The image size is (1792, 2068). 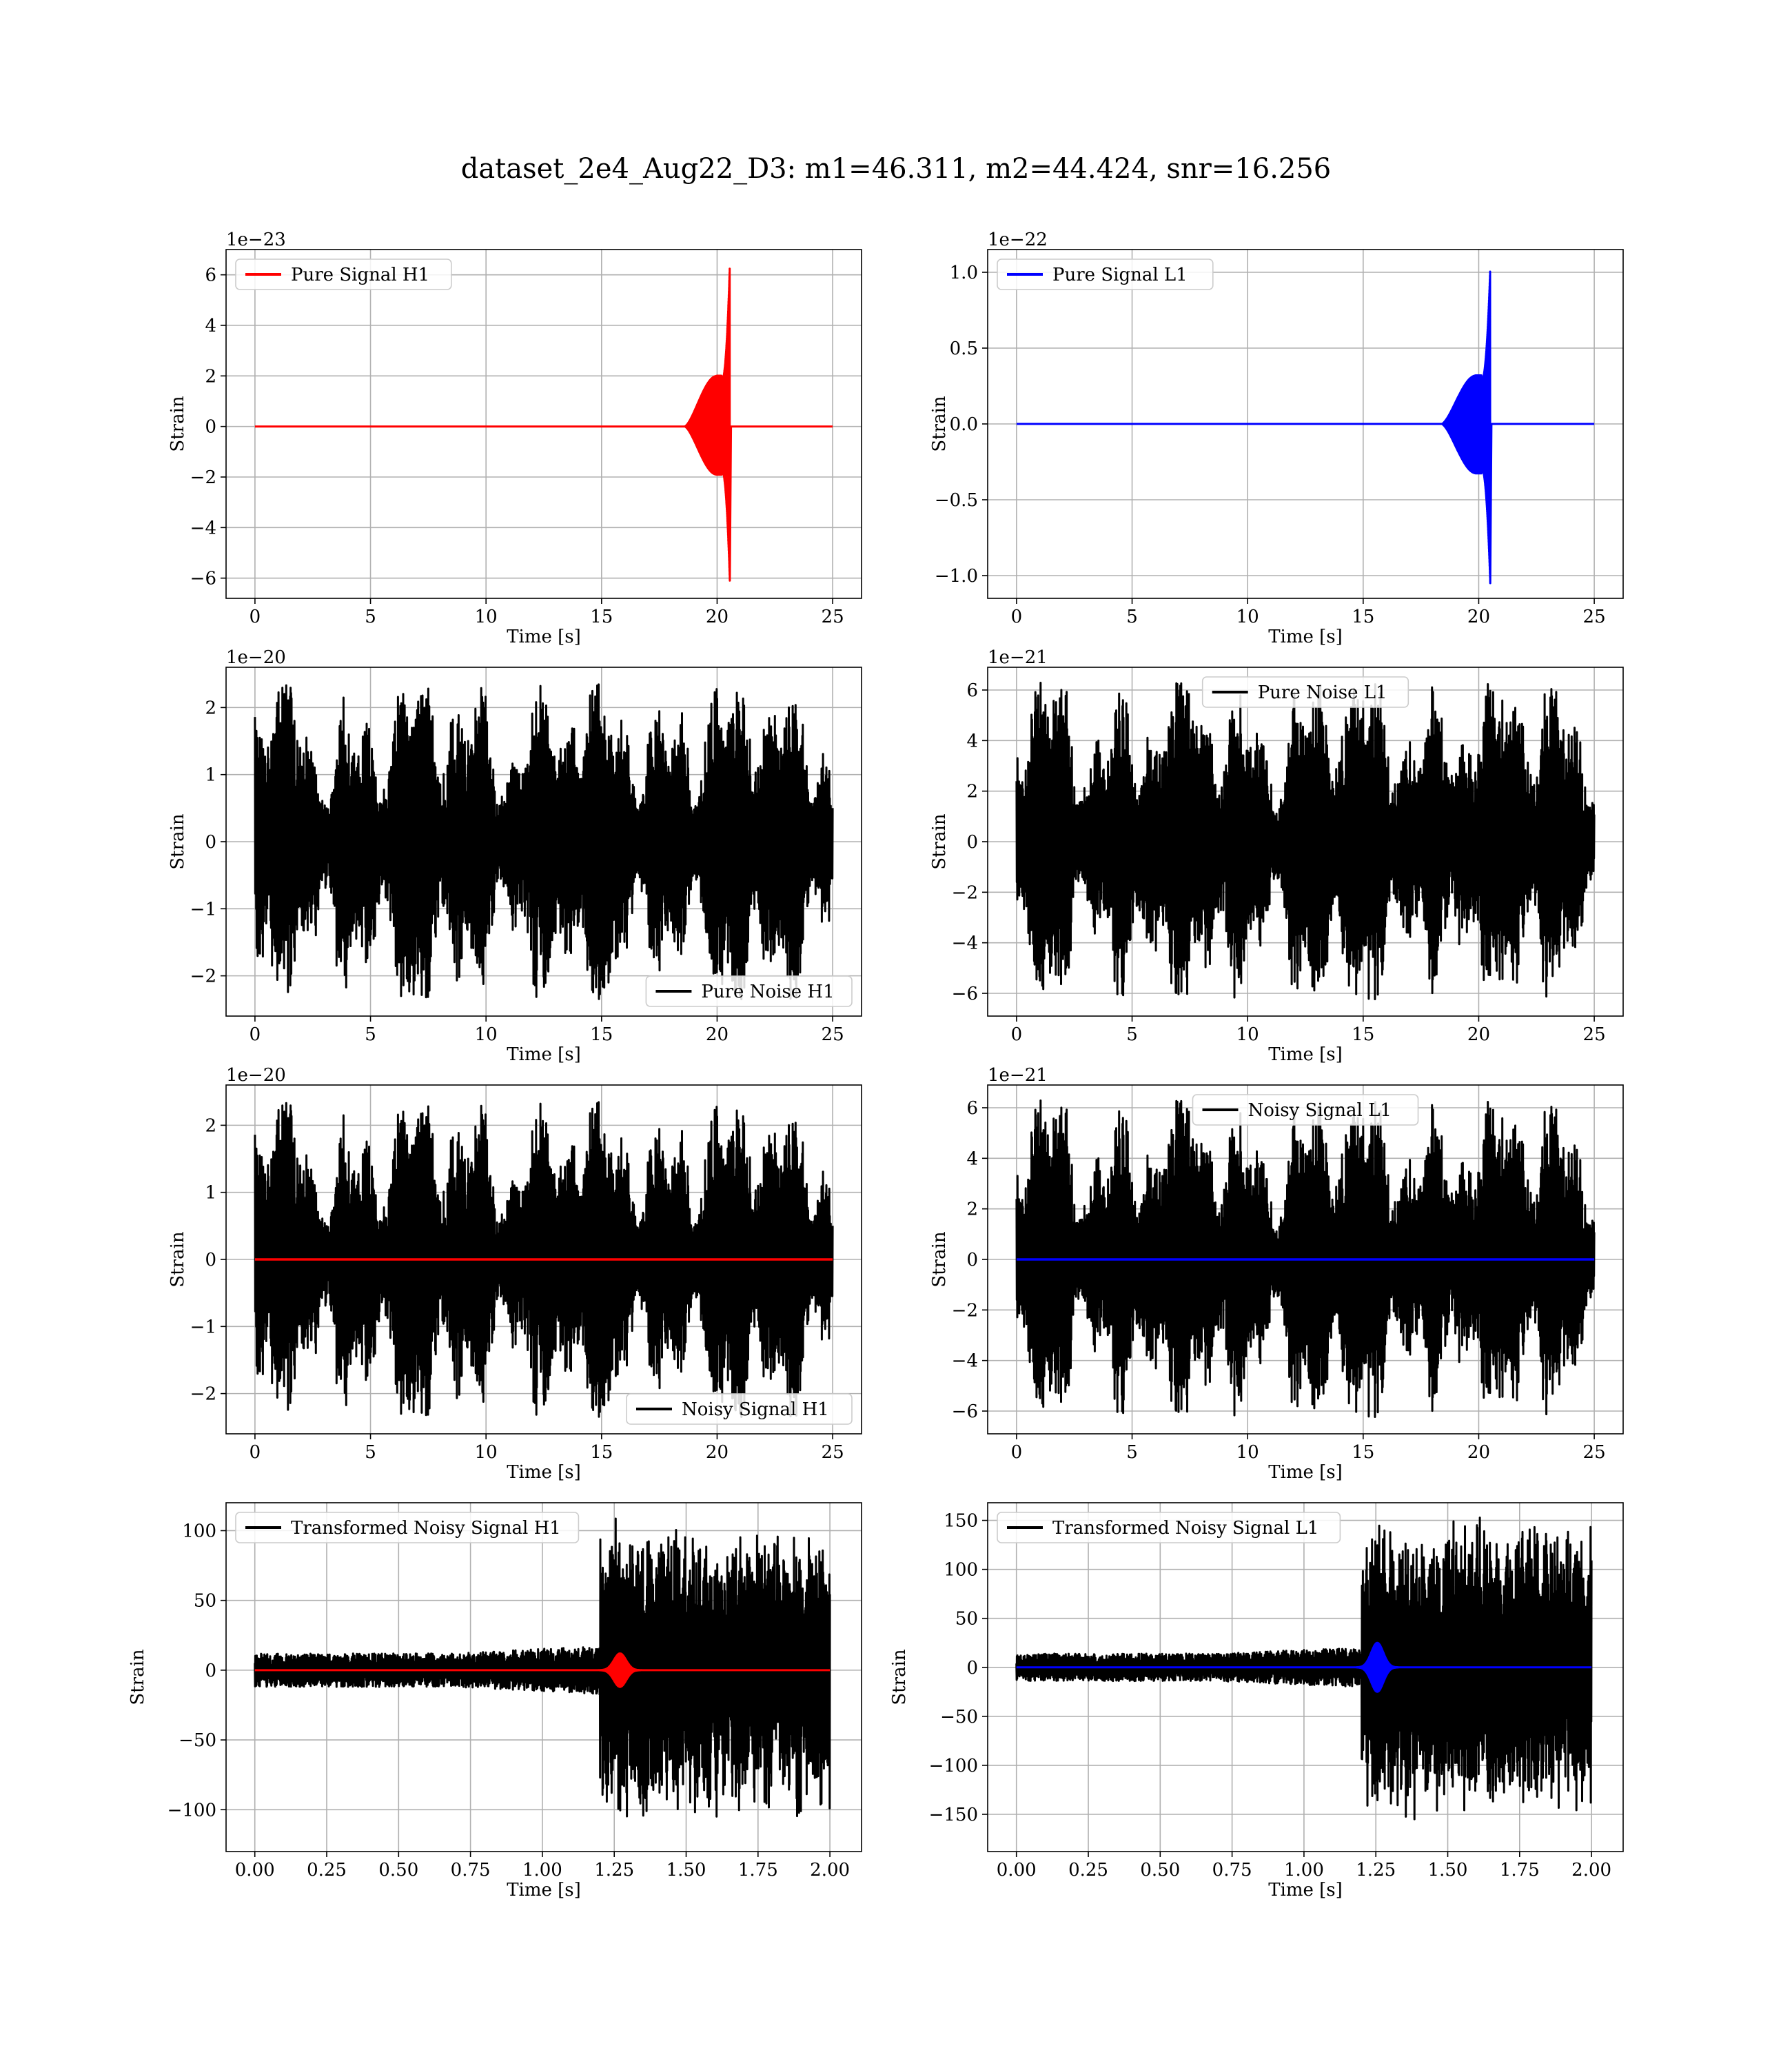 What do you see at coordinates (758, 1870) in the screenshot?
I see `x-tick-label: 1.75` at bounding box center [758, 1870].